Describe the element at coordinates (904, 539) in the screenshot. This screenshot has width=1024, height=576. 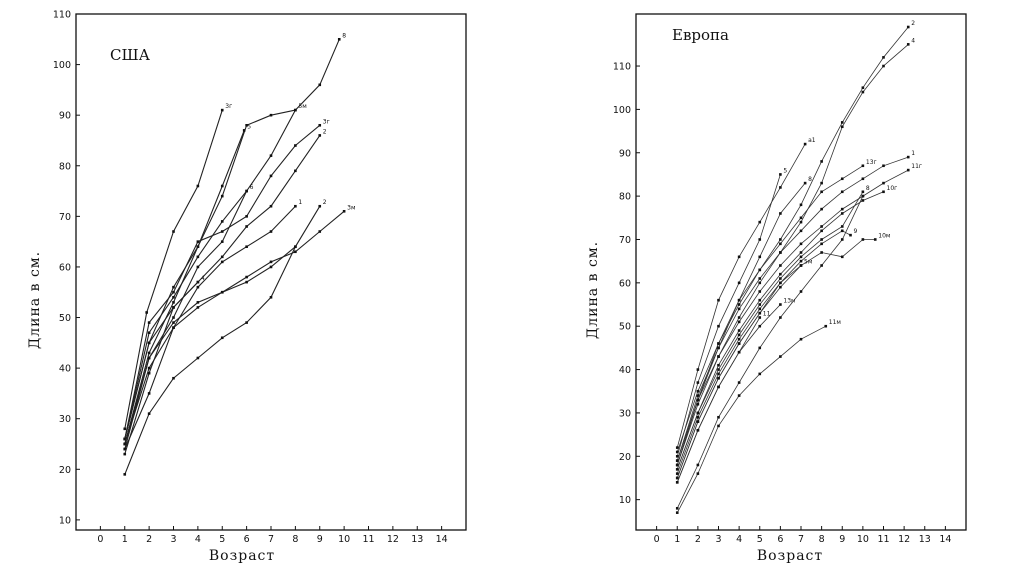
I see `x-tick-label: 12` at that location.